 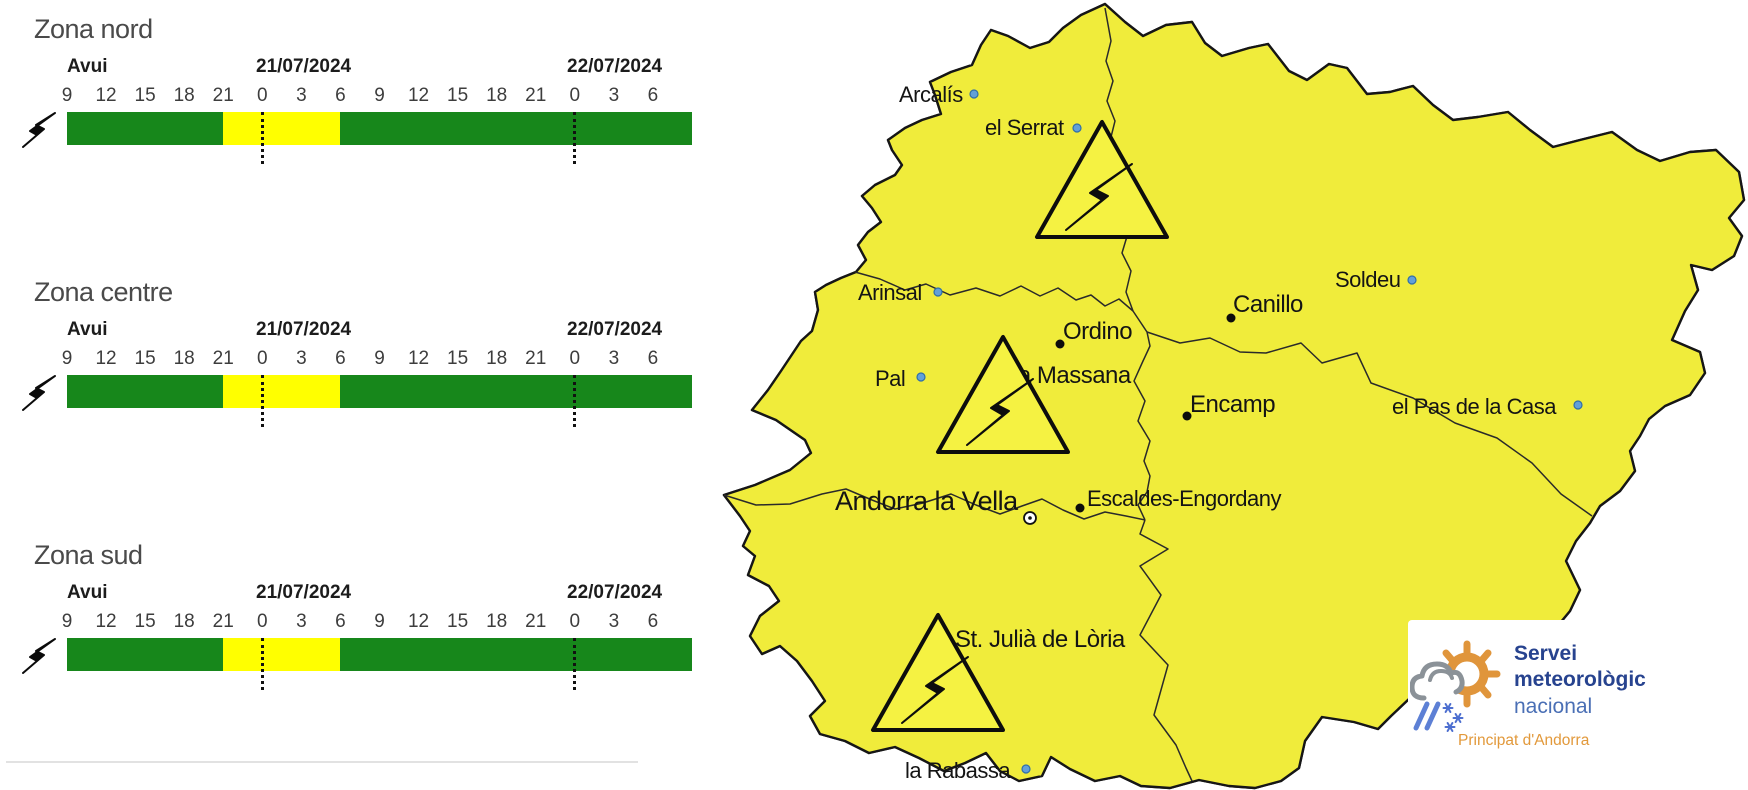 I want to click on map-place-label: Soldeu, so click(x=1368, y=279).